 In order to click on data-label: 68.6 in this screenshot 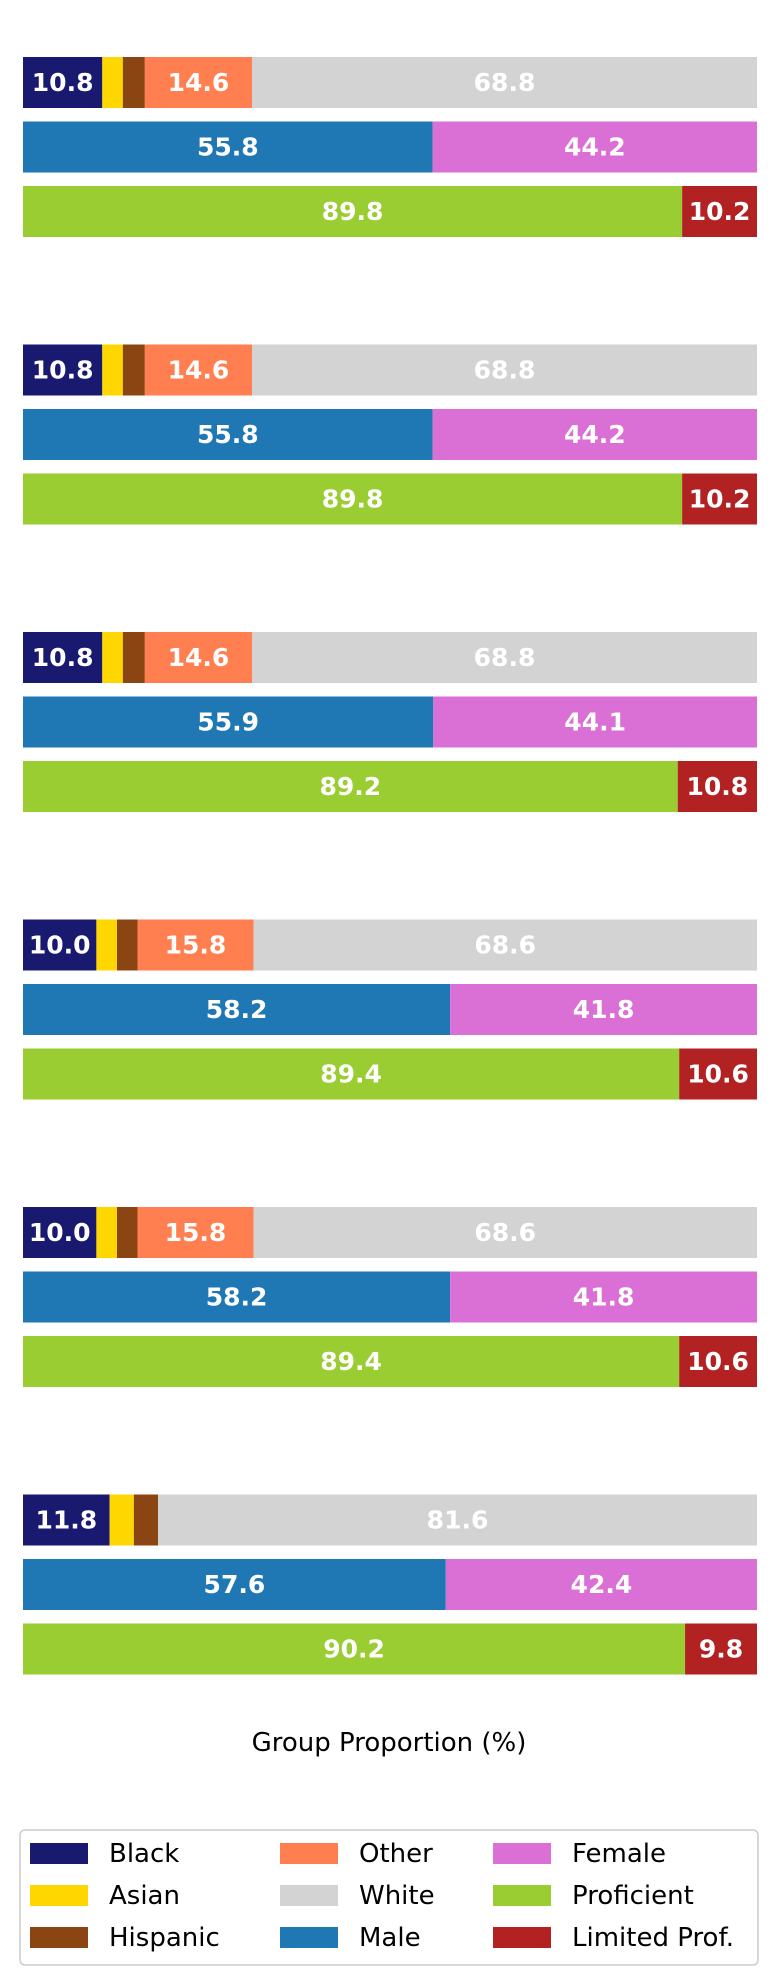, I will do `click(505, 1232)`.